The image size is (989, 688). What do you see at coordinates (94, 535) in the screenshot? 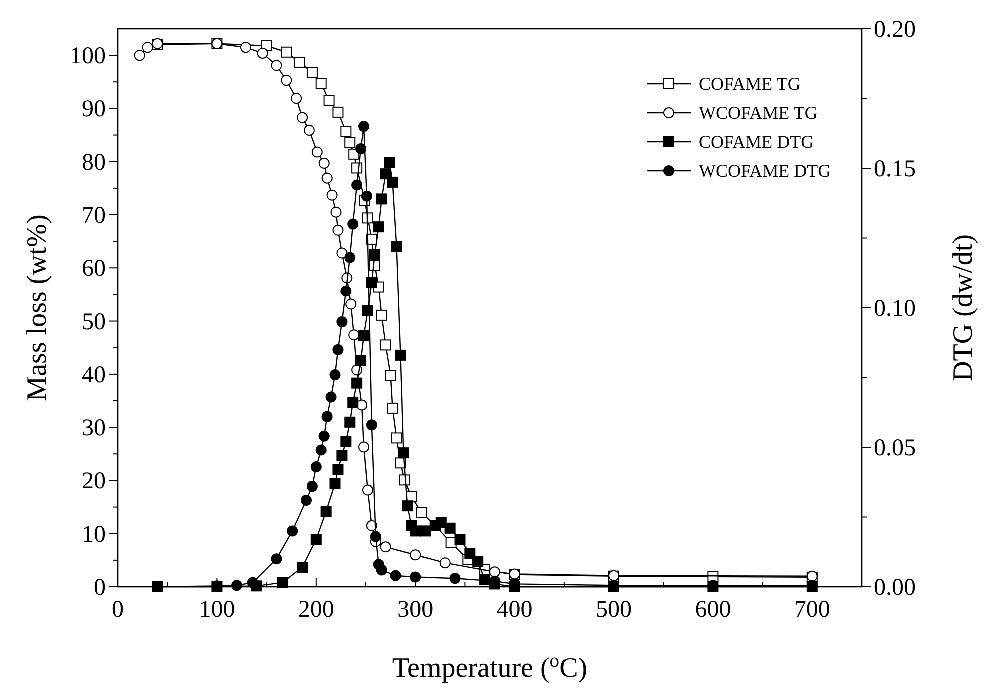
I see `y-tick-label: 10` at bounding box center [94, 535].